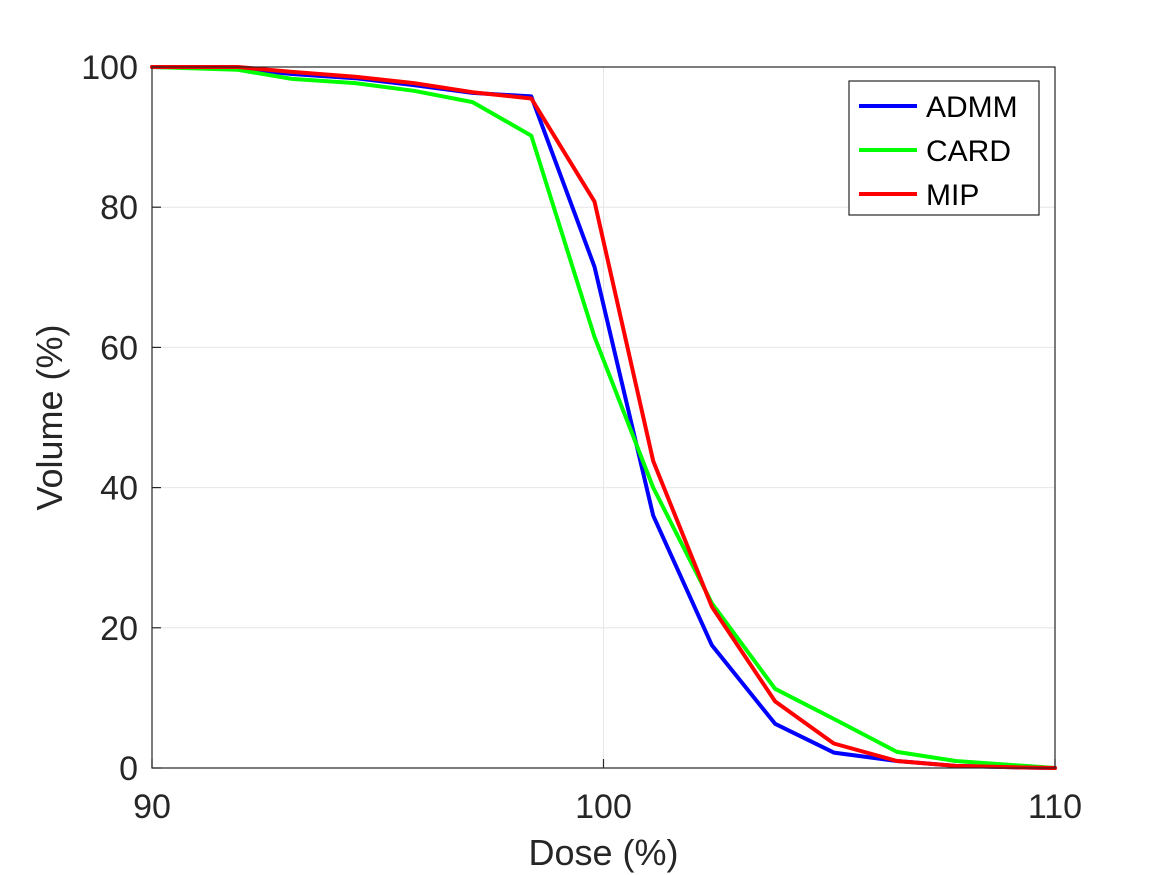 The height and width of the screenshot is (875, 1167). What do you see at coordinates (119, 208) in the screenshot?
I see `y-tick-label: 80` at bounding box center [119, 208].